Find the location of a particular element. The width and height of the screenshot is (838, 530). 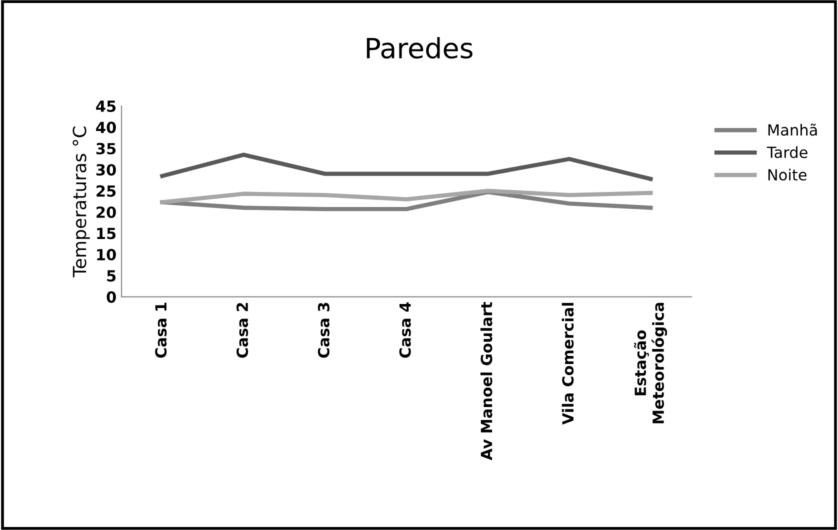

legend-label: Tarde is located at coordinates (787, 152).